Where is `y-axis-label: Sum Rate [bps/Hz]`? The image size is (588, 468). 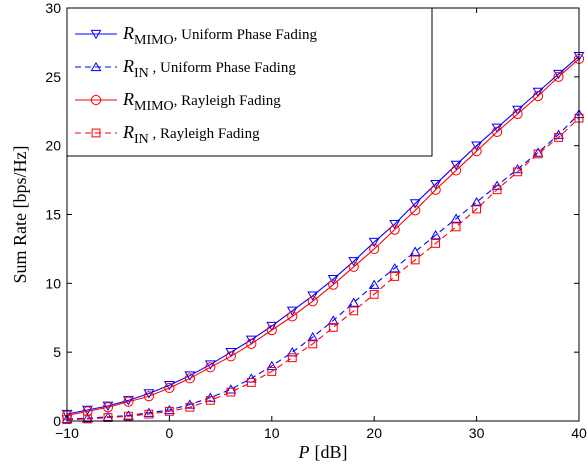 y-axis-label: Sum Rate [bps/Hz] is located at coordinates (20, 215).